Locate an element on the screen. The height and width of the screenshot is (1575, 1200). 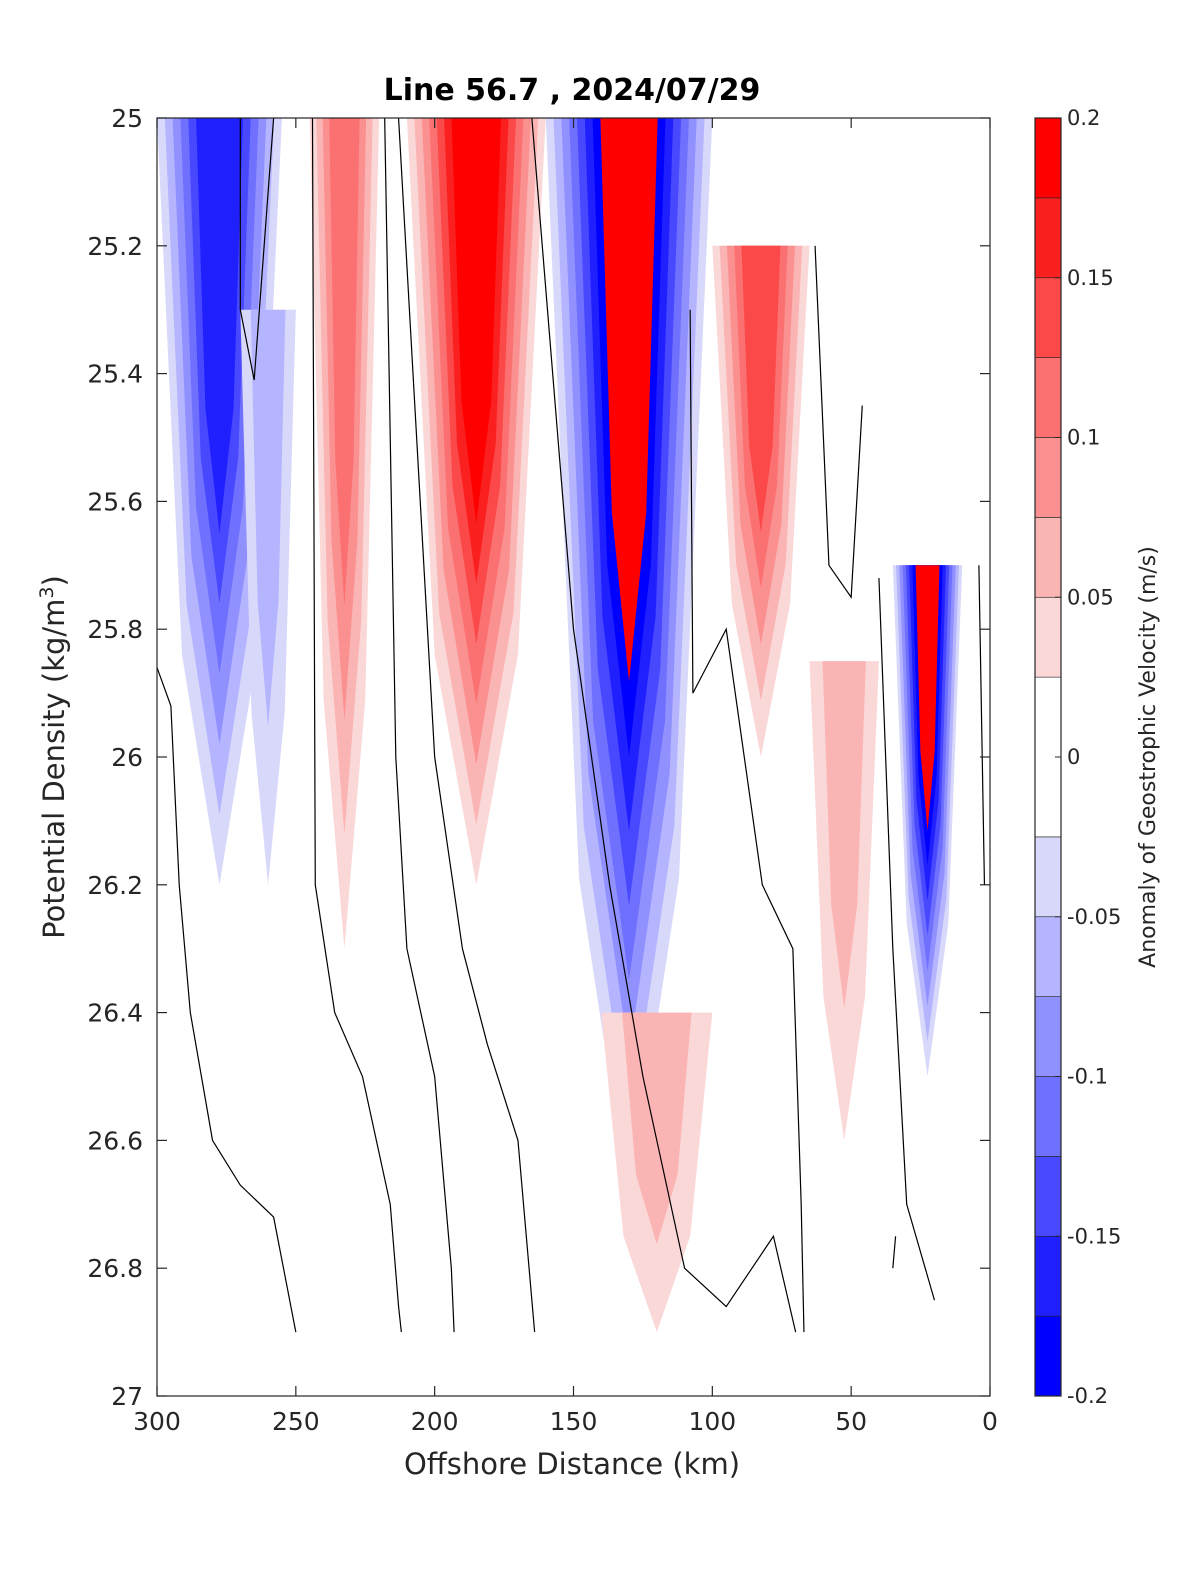
y-axis-label-superscript: 3 is located at coordinates (47, 592).